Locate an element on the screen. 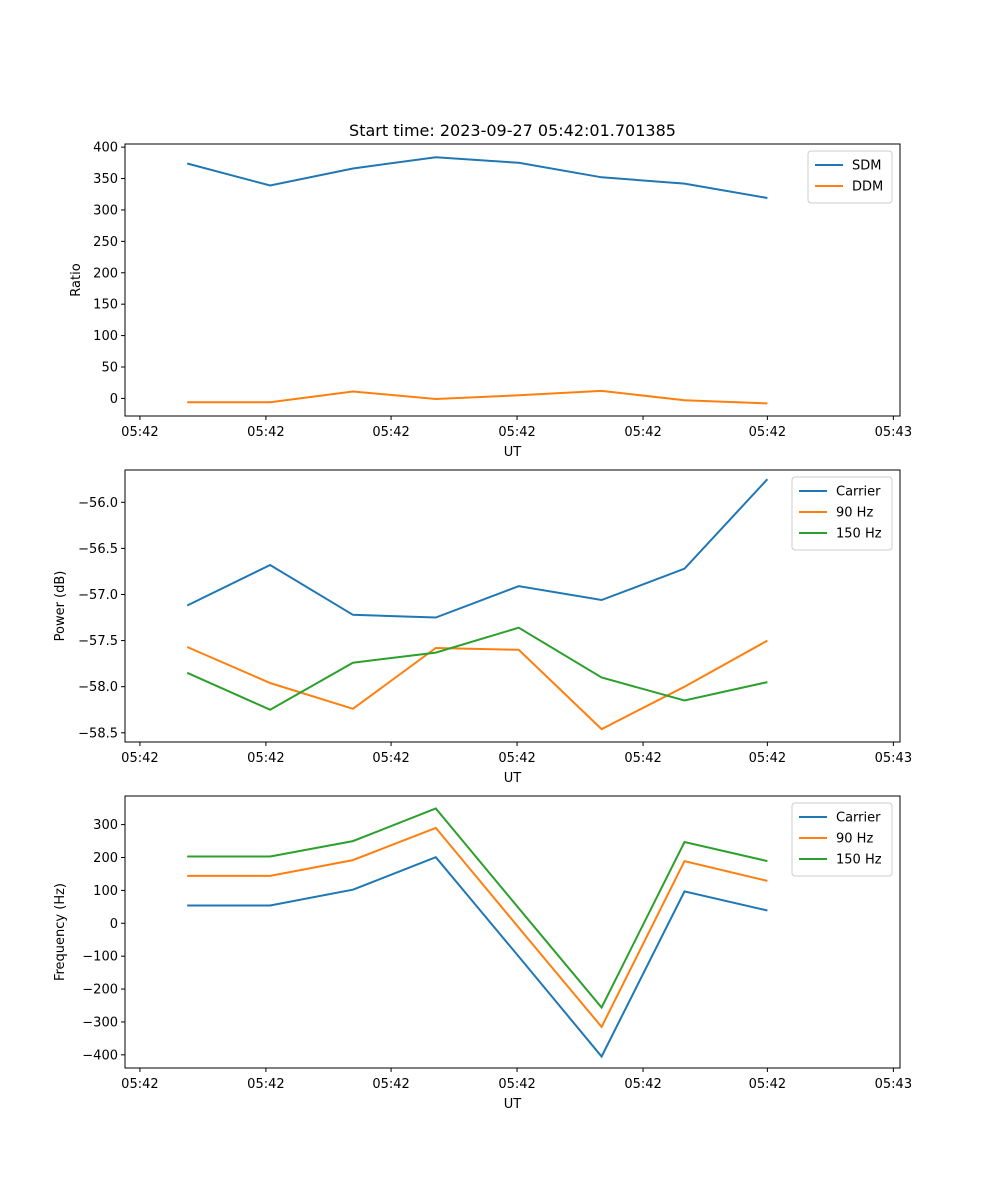  power-legend-label-90-hz: 90 Hz is located at coordinates (854, 513).